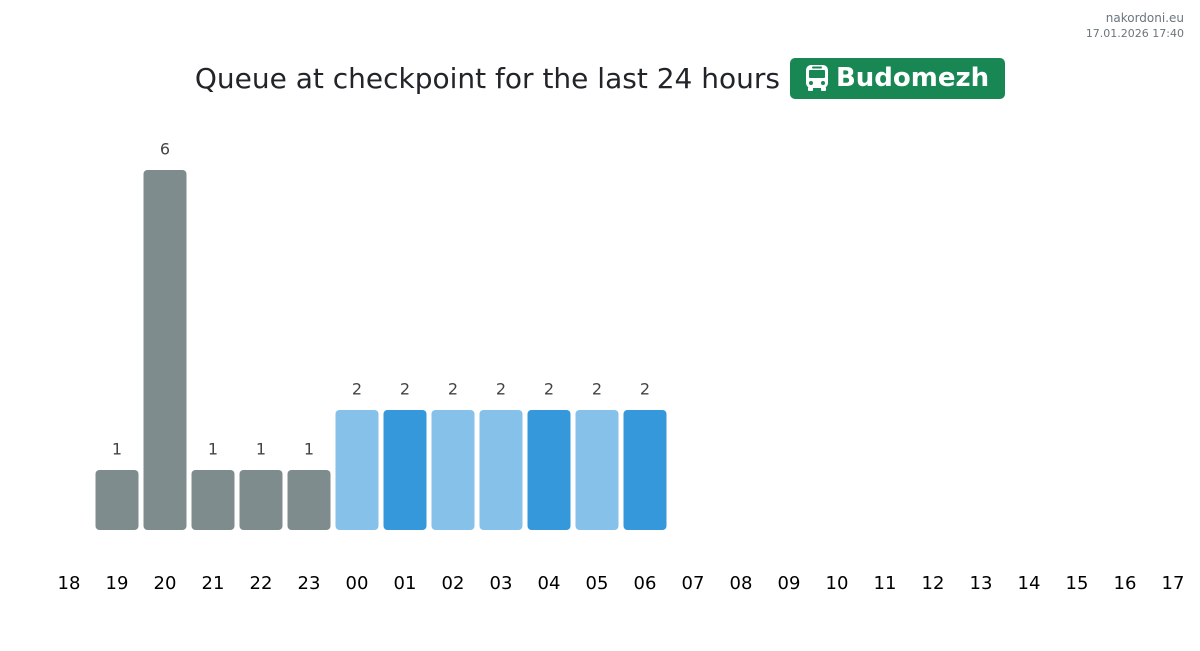 The width and height of the screenshot is (1200, 651). What do you see at coordinates (357, 583) in the screenshot?
I see `x-tick-label: 00` at bounding box center [357, 583].